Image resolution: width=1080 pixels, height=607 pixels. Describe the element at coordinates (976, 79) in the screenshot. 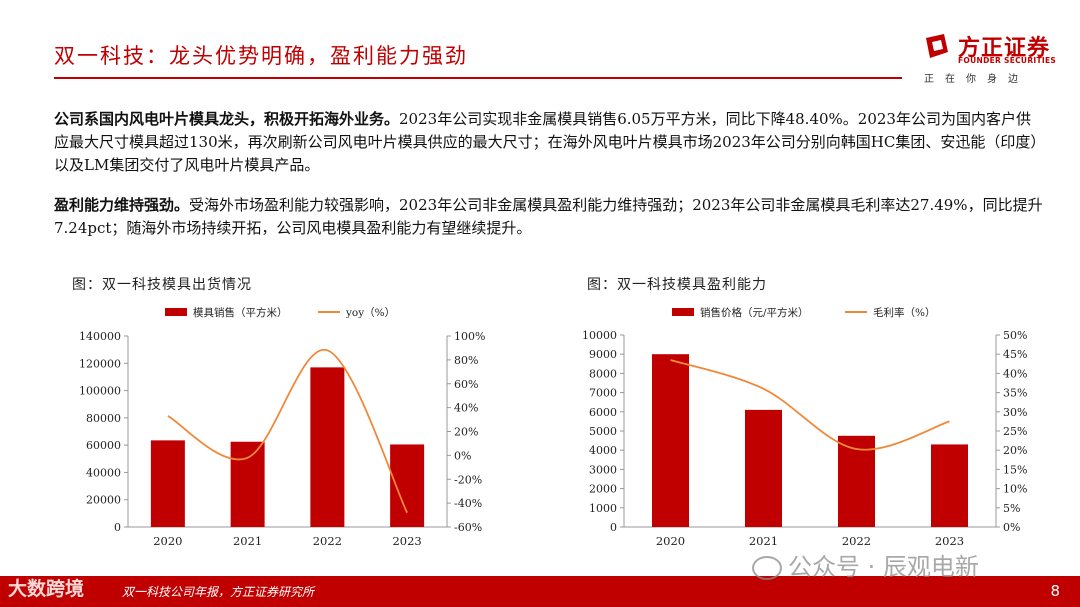

I see `logo-slogan: 正在你身边` at that location.